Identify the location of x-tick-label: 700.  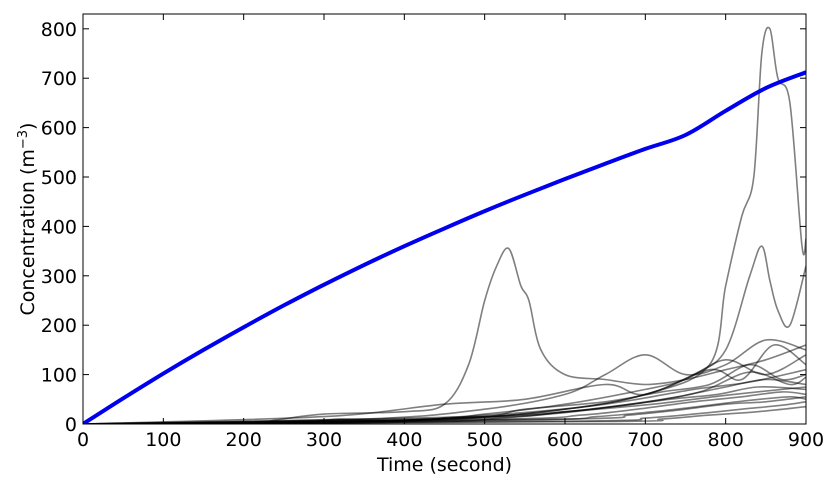
(645, 440).